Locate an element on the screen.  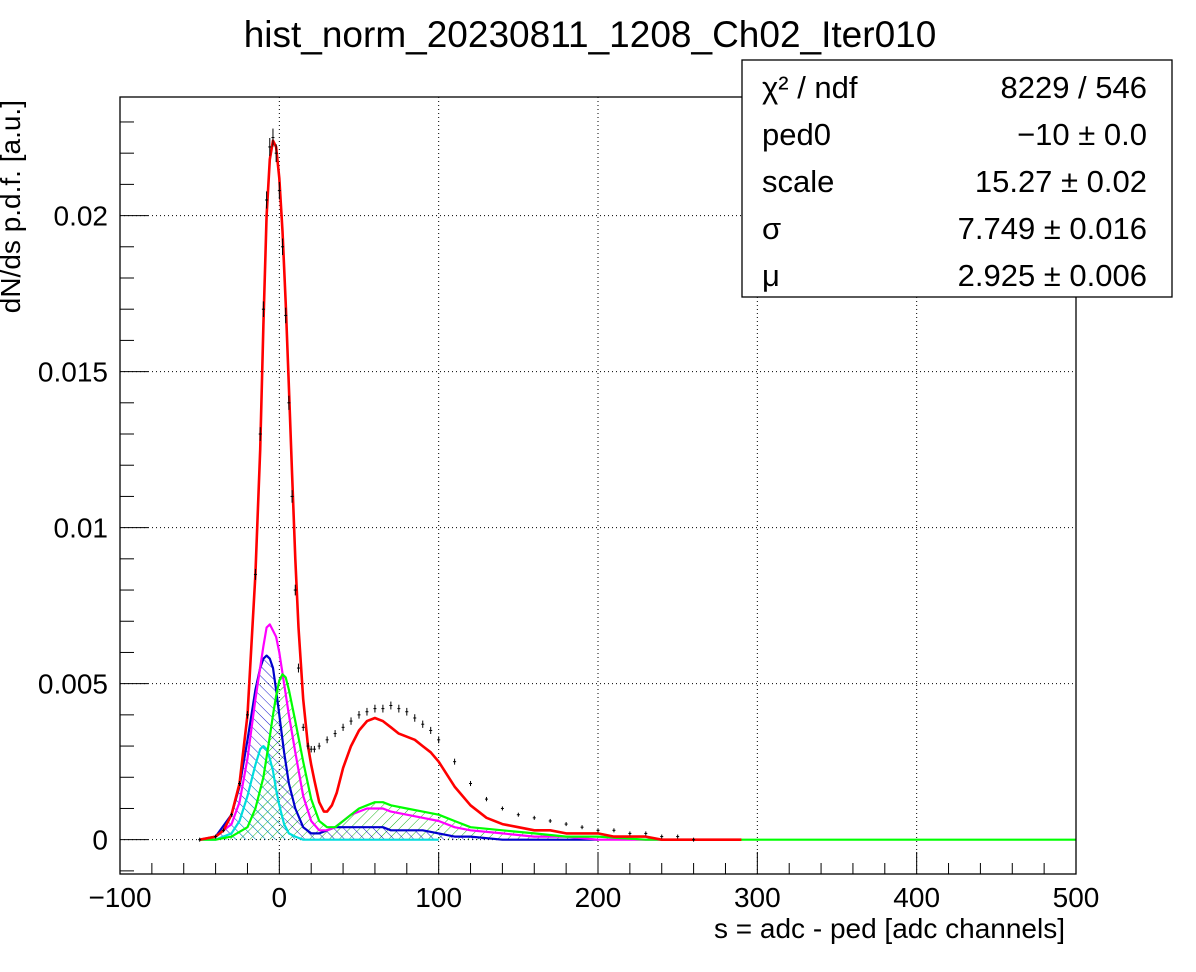
stats-value: 2.925 ± 0.006 is located at coordinates (1052, 275).